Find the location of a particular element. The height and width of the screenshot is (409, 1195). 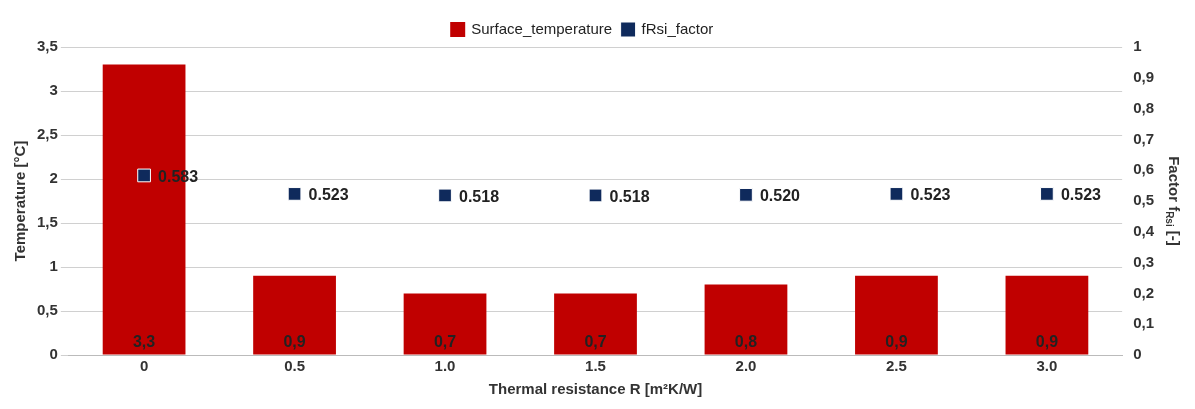

y2-tick-label: 0,8 is located at coordinates (1144, 107).